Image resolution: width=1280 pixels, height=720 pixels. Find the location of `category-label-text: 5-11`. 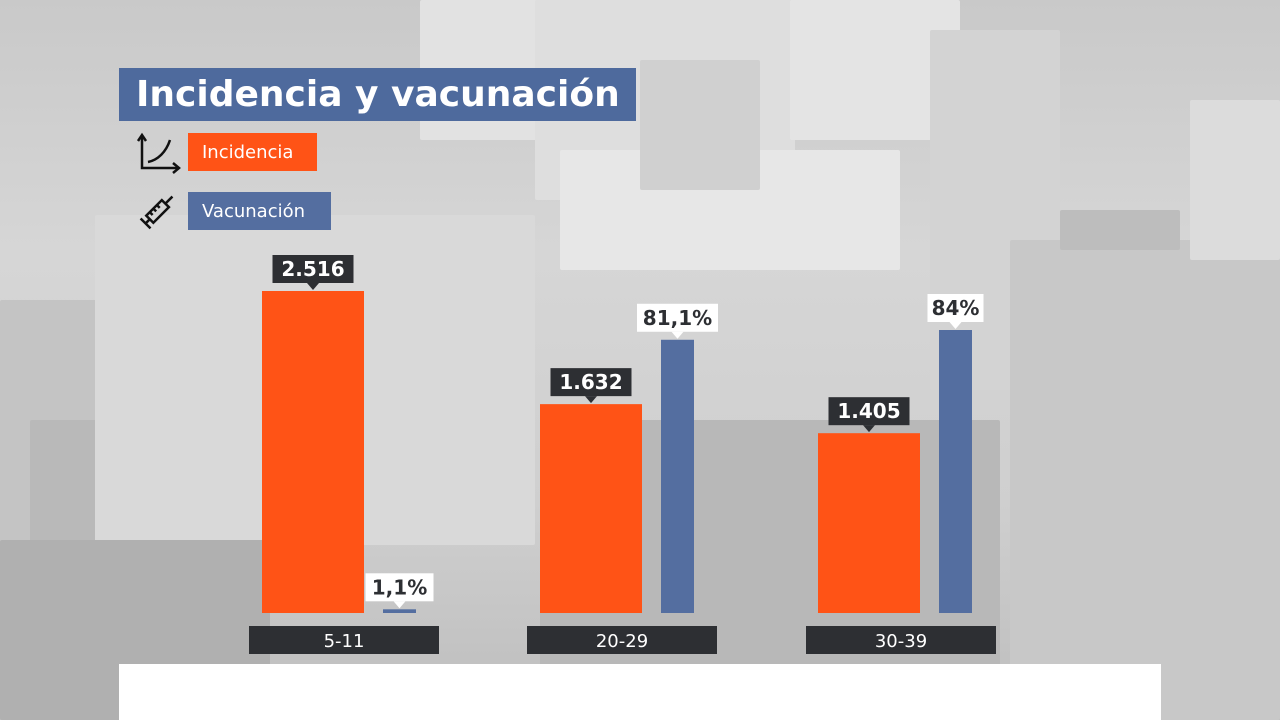

category-label-text: 5-11 is located at coordinates (344, 641).